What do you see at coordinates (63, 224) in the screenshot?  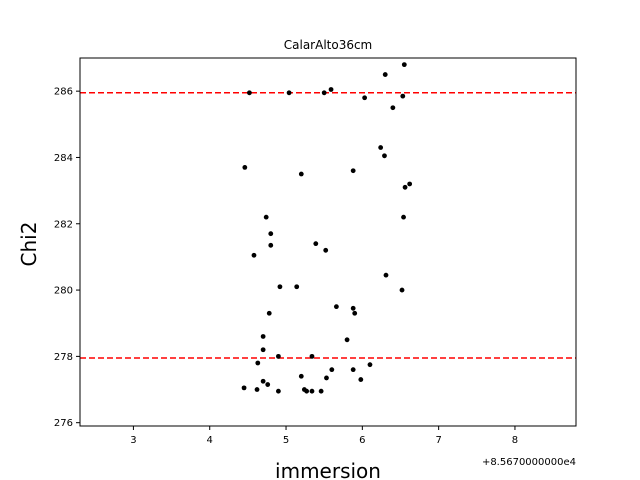 I see `y-tick-label: 282` at bounding box center [63, 224].